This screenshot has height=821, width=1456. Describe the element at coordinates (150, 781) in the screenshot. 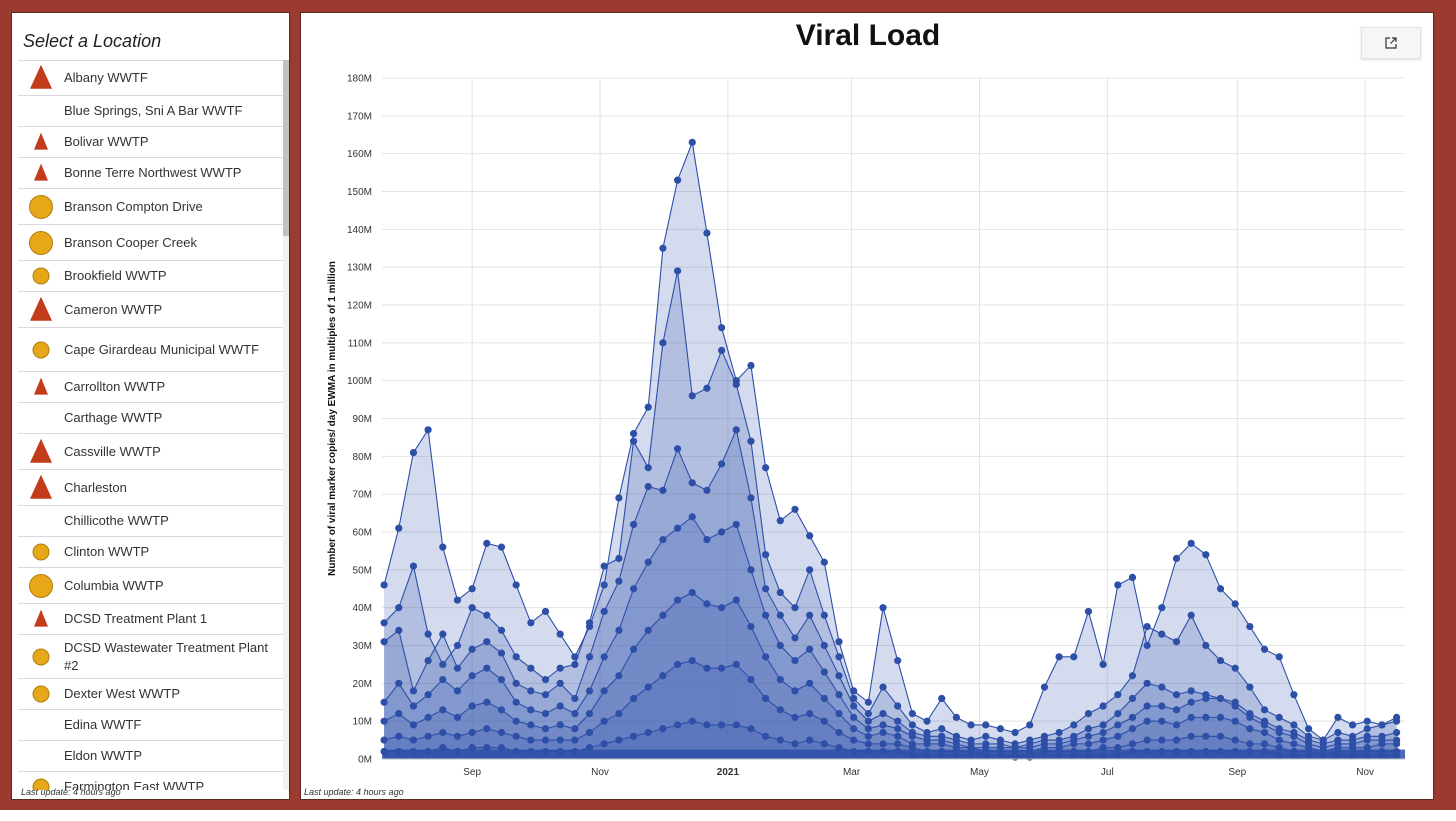

I see `location-item: Farmington East WWTP` at that location.